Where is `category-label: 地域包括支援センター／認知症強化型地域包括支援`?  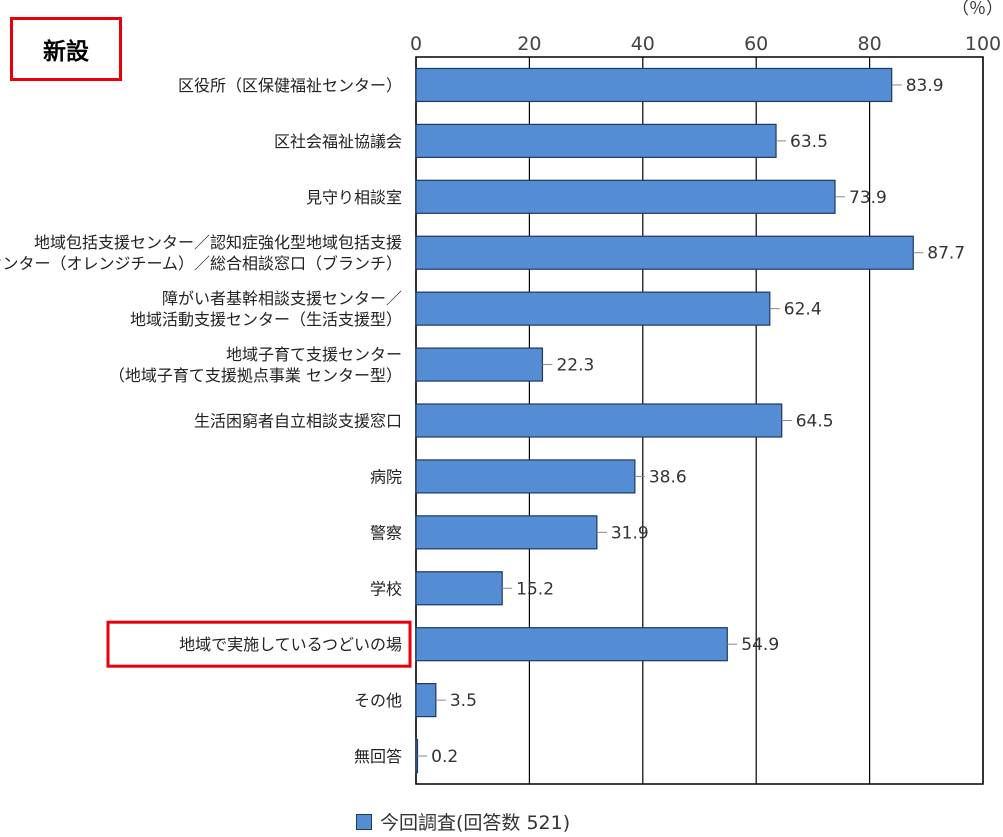
category-label: 地域包括支援センター／認知症強化型地域包括支援 is located at coordinates (218, 242).